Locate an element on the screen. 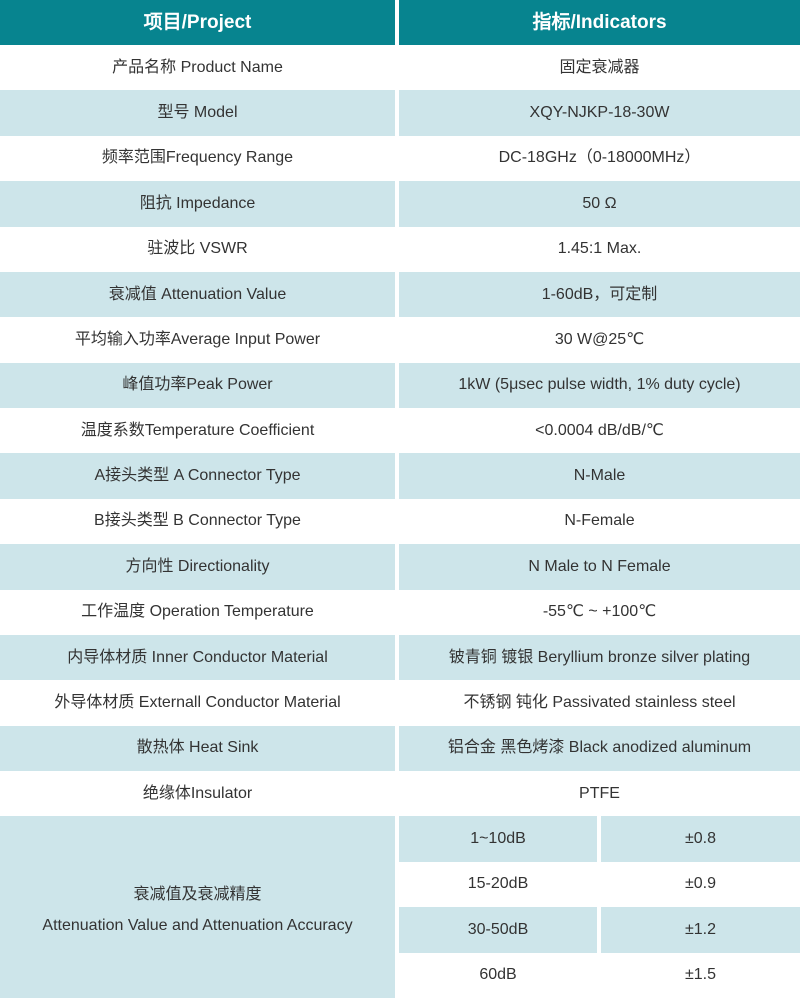 This screenshot has width=800, height=998. table-row: 工作温度 Operation Temperature -55℃ ~ +100℃ is located at coordinates (400, 612).